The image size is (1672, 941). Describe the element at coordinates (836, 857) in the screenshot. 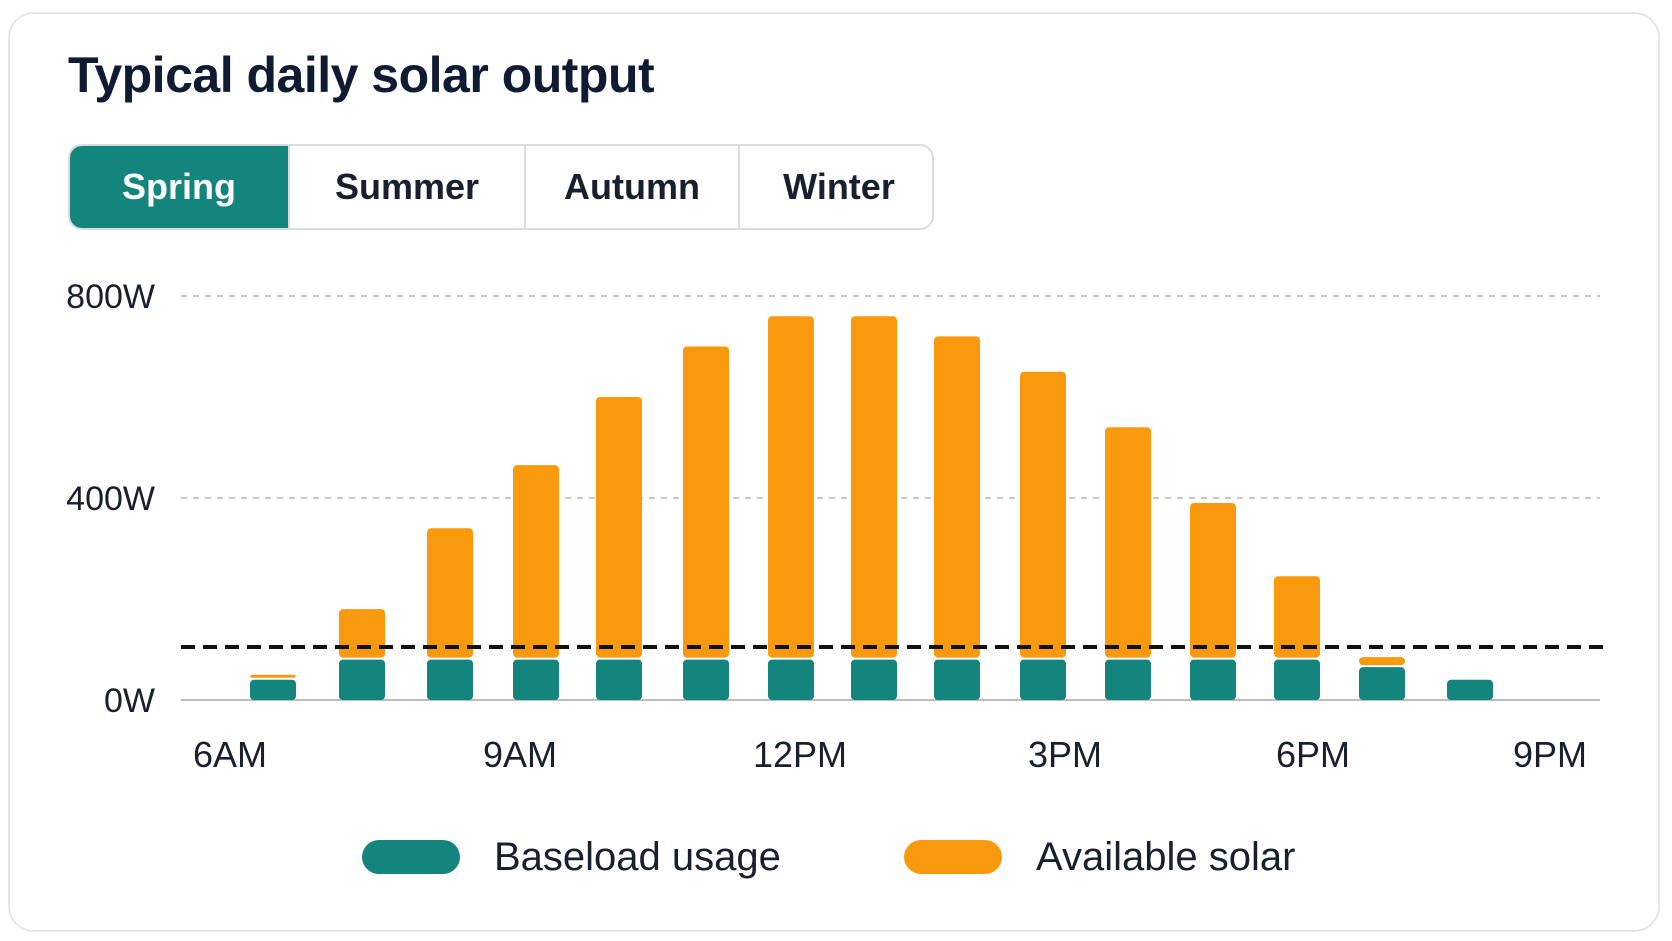

I see `chart-legend: Baseload usage Available solar` at that location.